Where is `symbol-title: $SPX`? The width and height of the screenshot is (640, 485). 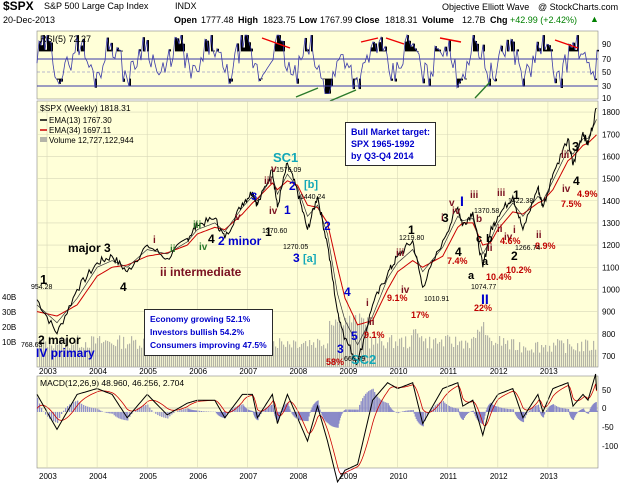 symbol-title: $SPX is located at coordinates (18, 6).